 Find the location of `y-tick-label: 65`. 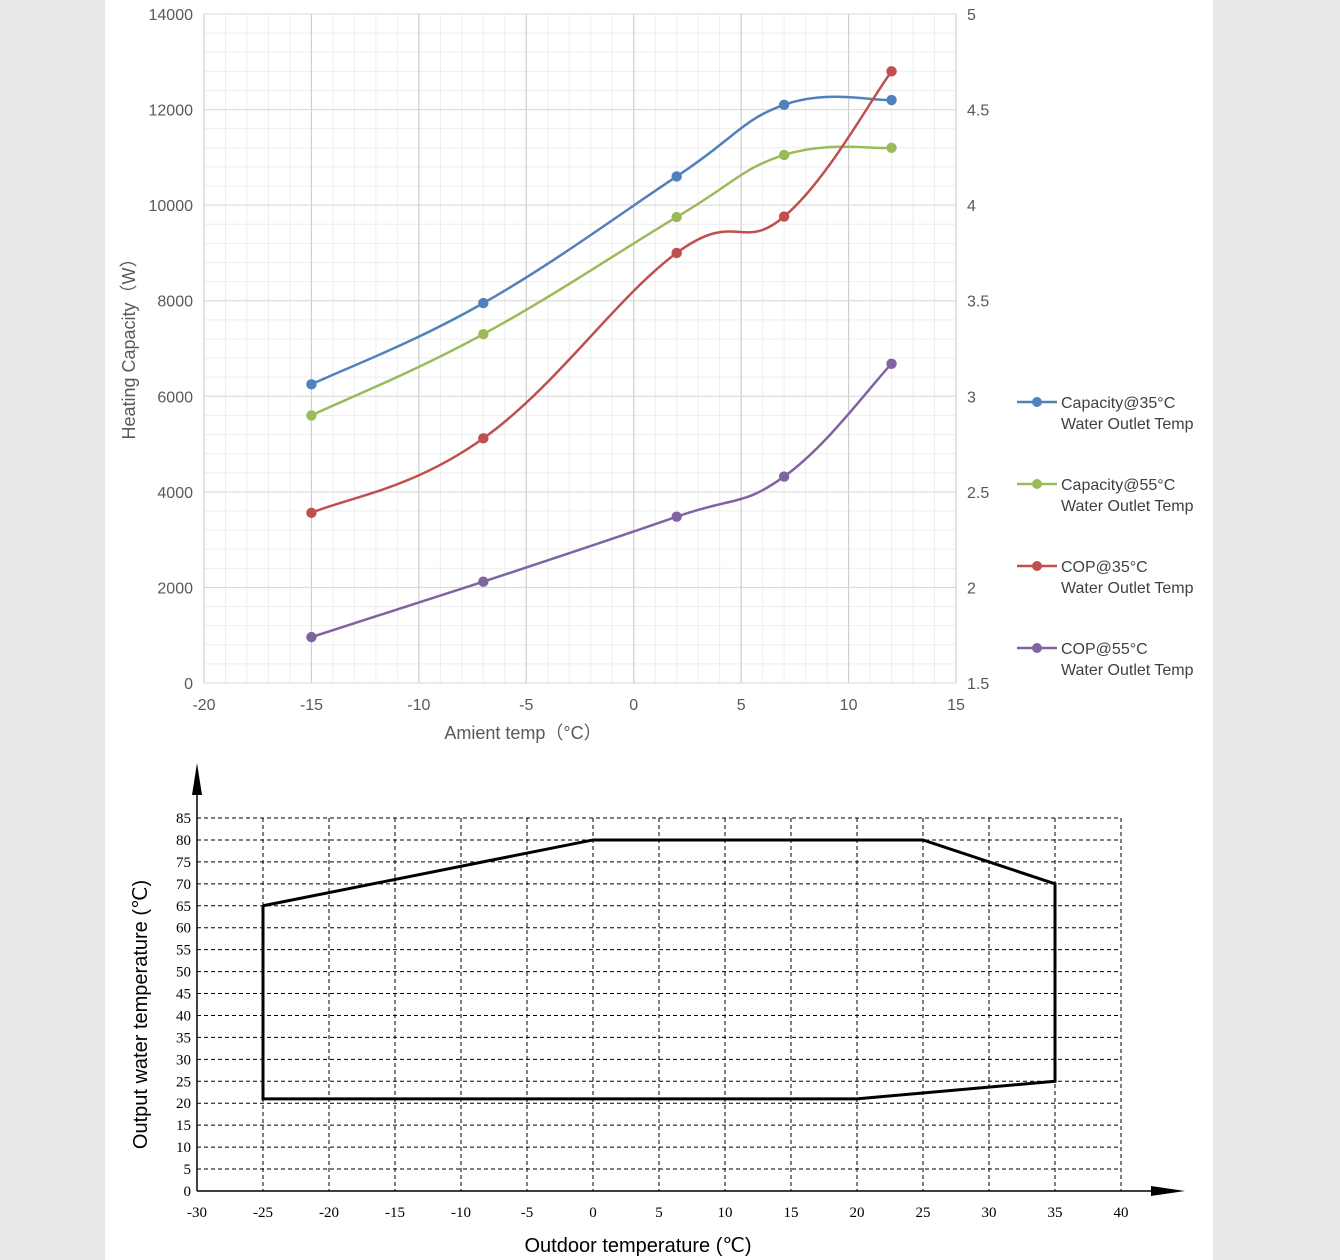

y-tick-label: 65 is located at coordinates (183, 907).